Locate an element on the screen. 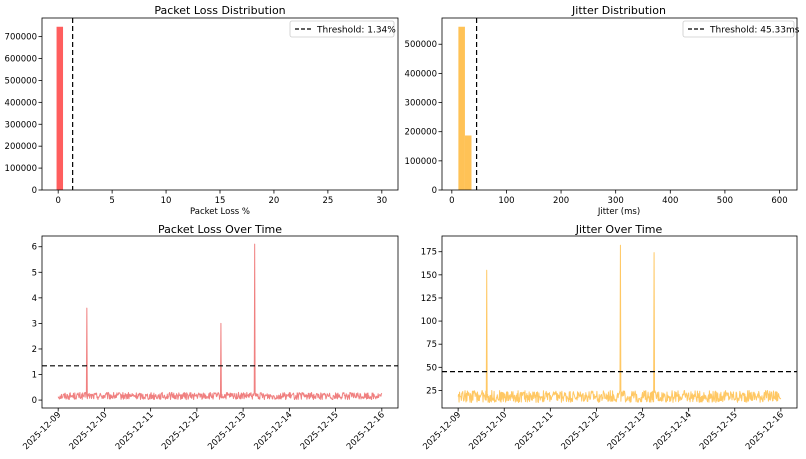 The height and width of the screenshot is (459, 806). jitter-hist-ytick-label: 500000 is located at coordinates (421, 45).